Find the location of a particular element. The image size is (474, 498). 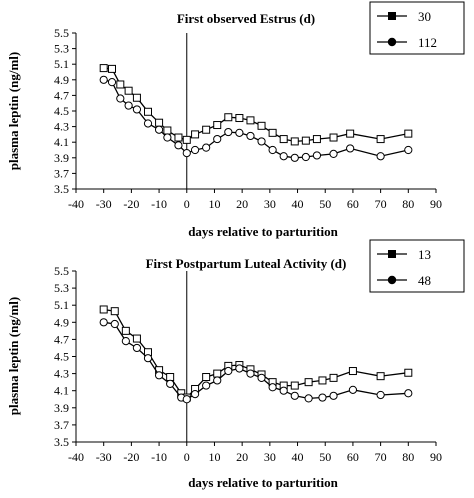

chart-title: First observed Estrus (d) is located at coordinates (246, 18).